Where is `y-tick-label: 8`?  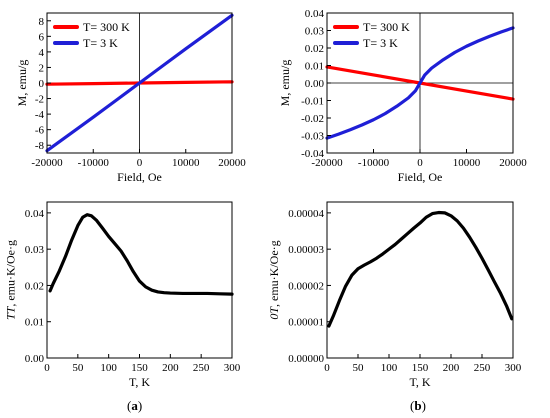
y-tick-label: 8 is located at coordinates (42, 22).